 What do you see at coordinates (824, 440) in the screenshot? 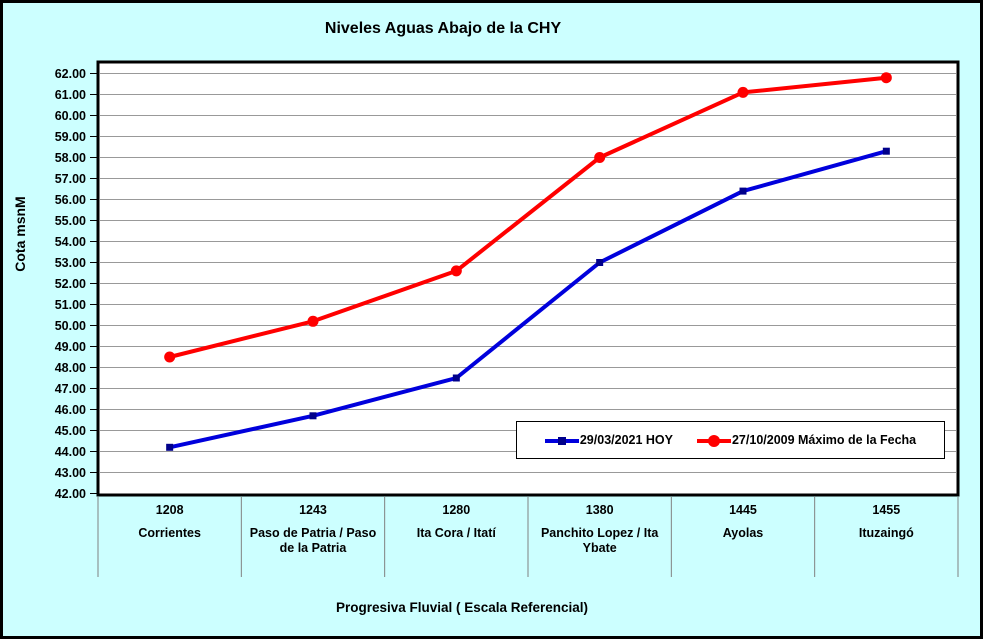
I see `legend-label-maximo: 27/10/2009 Máximo de la Fecha` at bounding box center [824, 440].